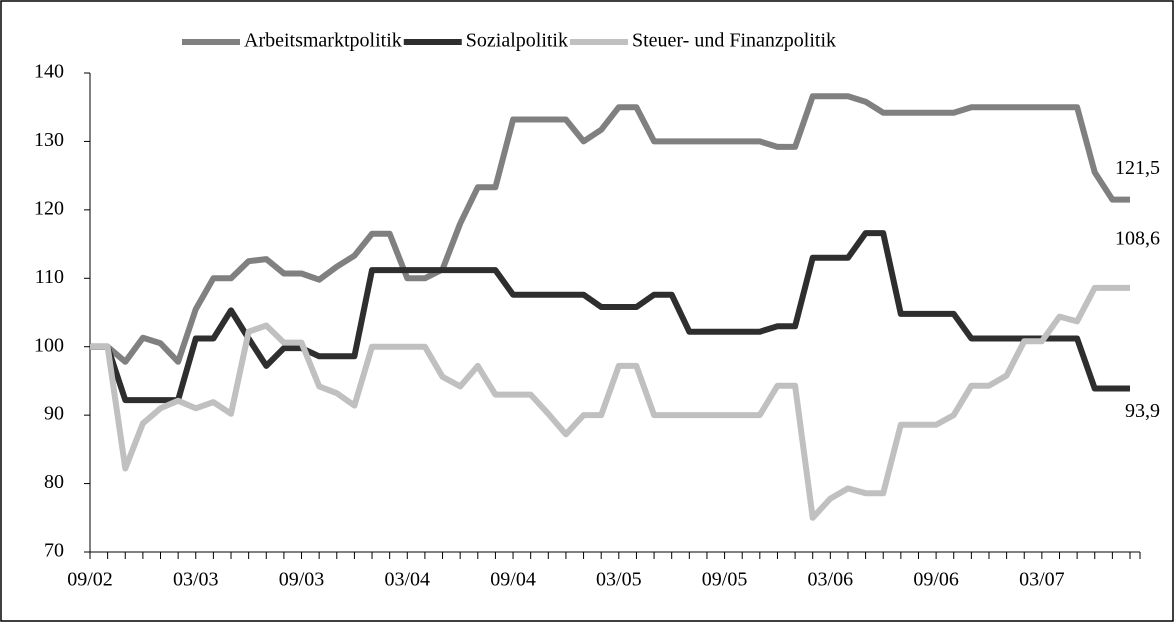 The image size is (1175, 623). Describe the element at coordinates (196, 580) in the screenshot. I see `x-tick-label: 03/03` at that location.